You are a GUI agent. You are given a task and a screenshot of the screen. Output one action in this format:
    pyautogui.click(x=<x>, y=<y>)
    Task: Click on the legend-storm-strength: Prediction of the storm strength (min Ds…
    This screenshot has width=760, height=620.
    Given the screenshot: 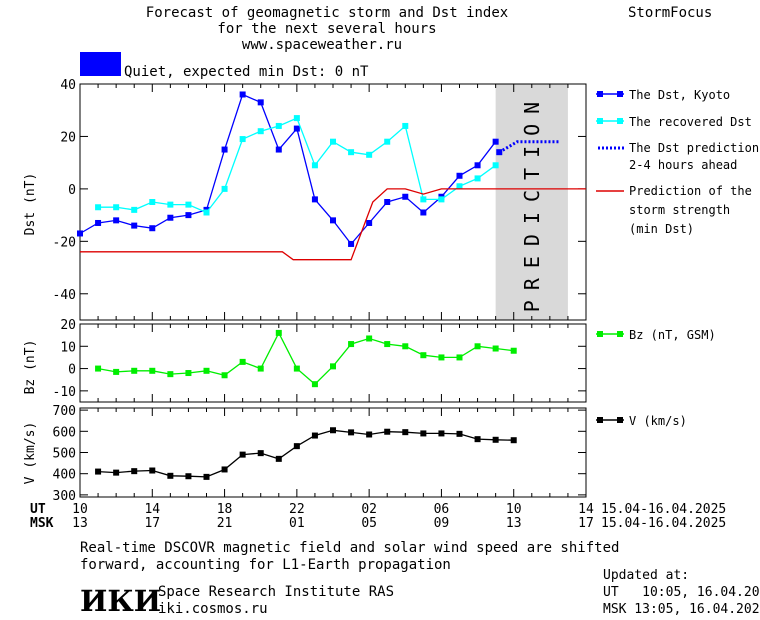 What is the action you would take?
    pyautogui.click(x=674, y=210)
    